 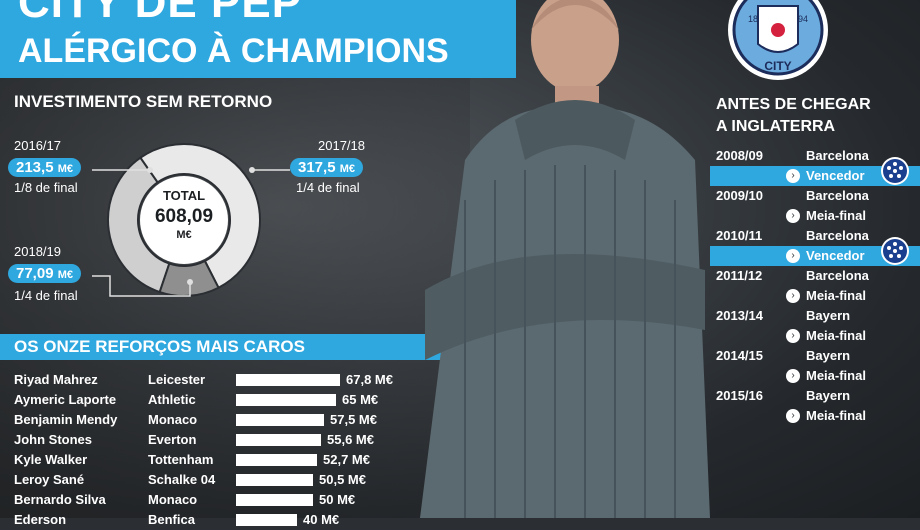 I want to click on transfer-player: Bernardo Silva, so click(x=60, y=499).